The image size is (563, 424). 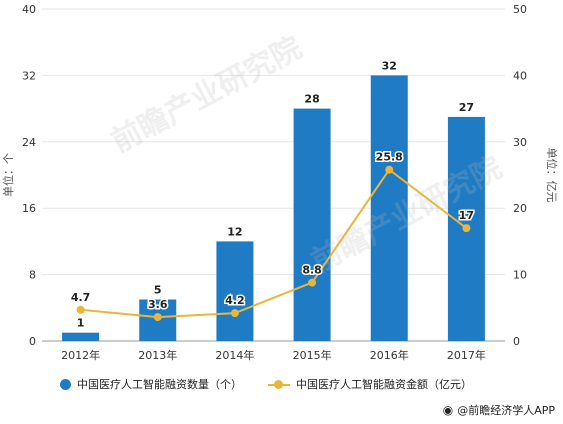 I want to click on line-data-label: 3.6, so click(x=158, y=304).